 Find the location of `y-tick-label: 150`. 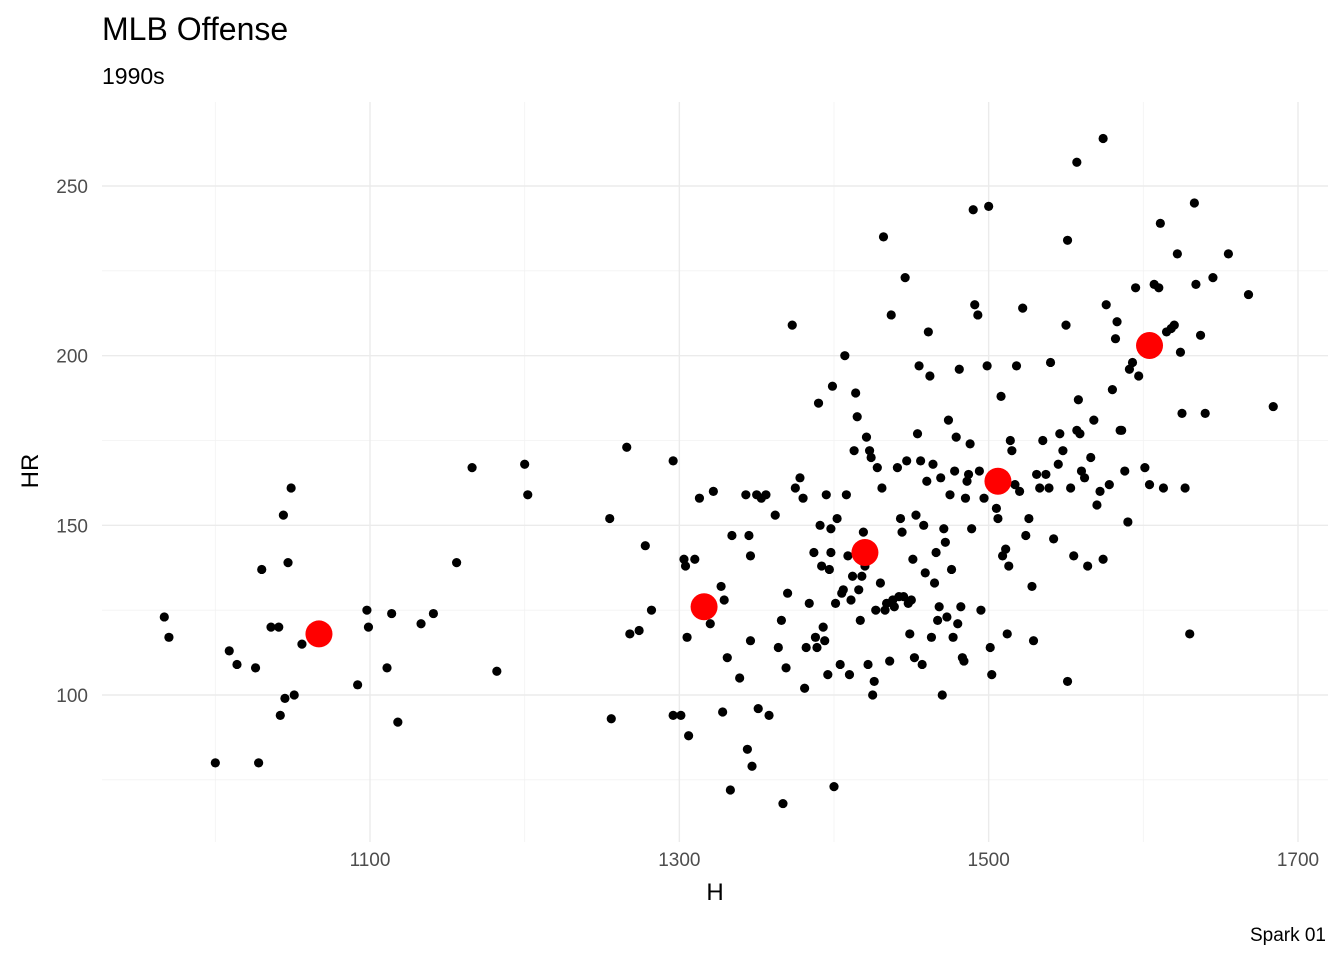

y-tick-label: 150 is located at coordinates (72, 526).